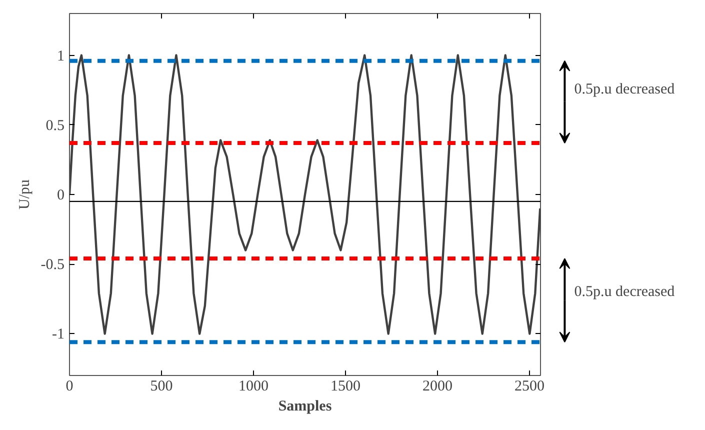 This screenshot has height=430, width=705. I want to click on x-tick-label: 500, so click(161, 386).